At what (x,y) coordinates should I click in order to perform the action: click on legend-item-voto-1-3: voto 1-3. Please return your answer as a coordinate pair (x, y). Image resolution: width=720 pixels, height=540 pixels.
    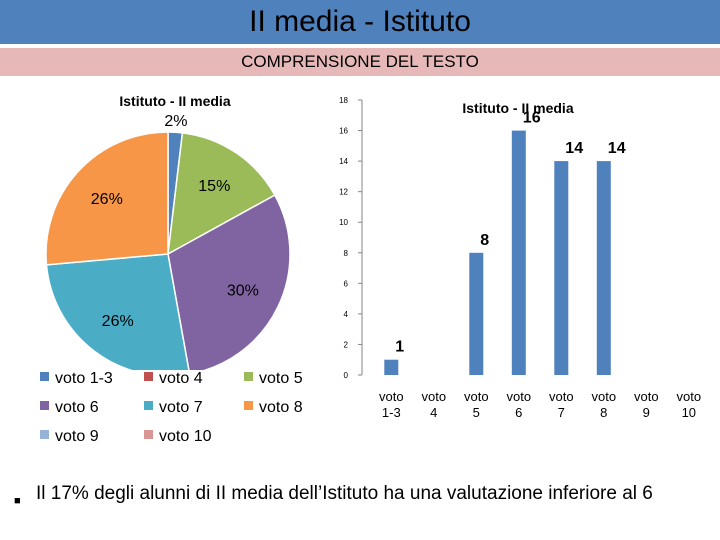
    Looking at the image, I should click on (76, 379).